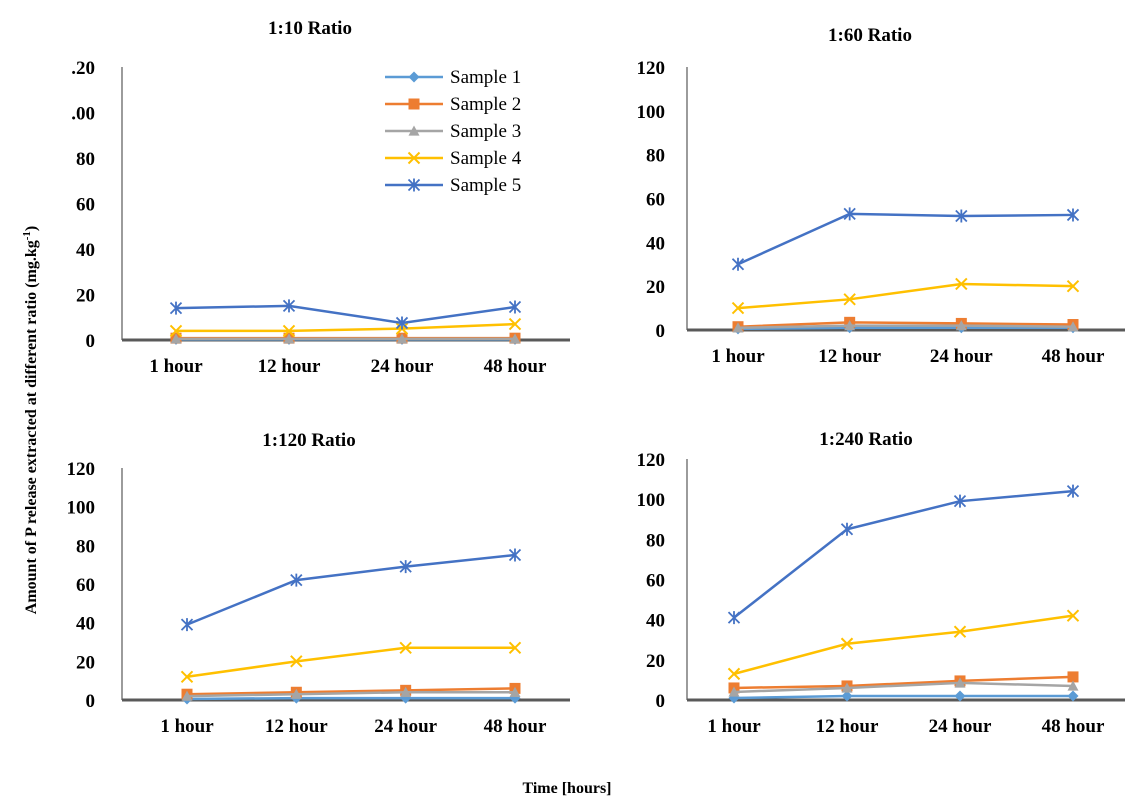 The width and height of the screenshot is (1135, 800). I want to click on legend-item-sample-4: Sample 4, so click(453, 158).